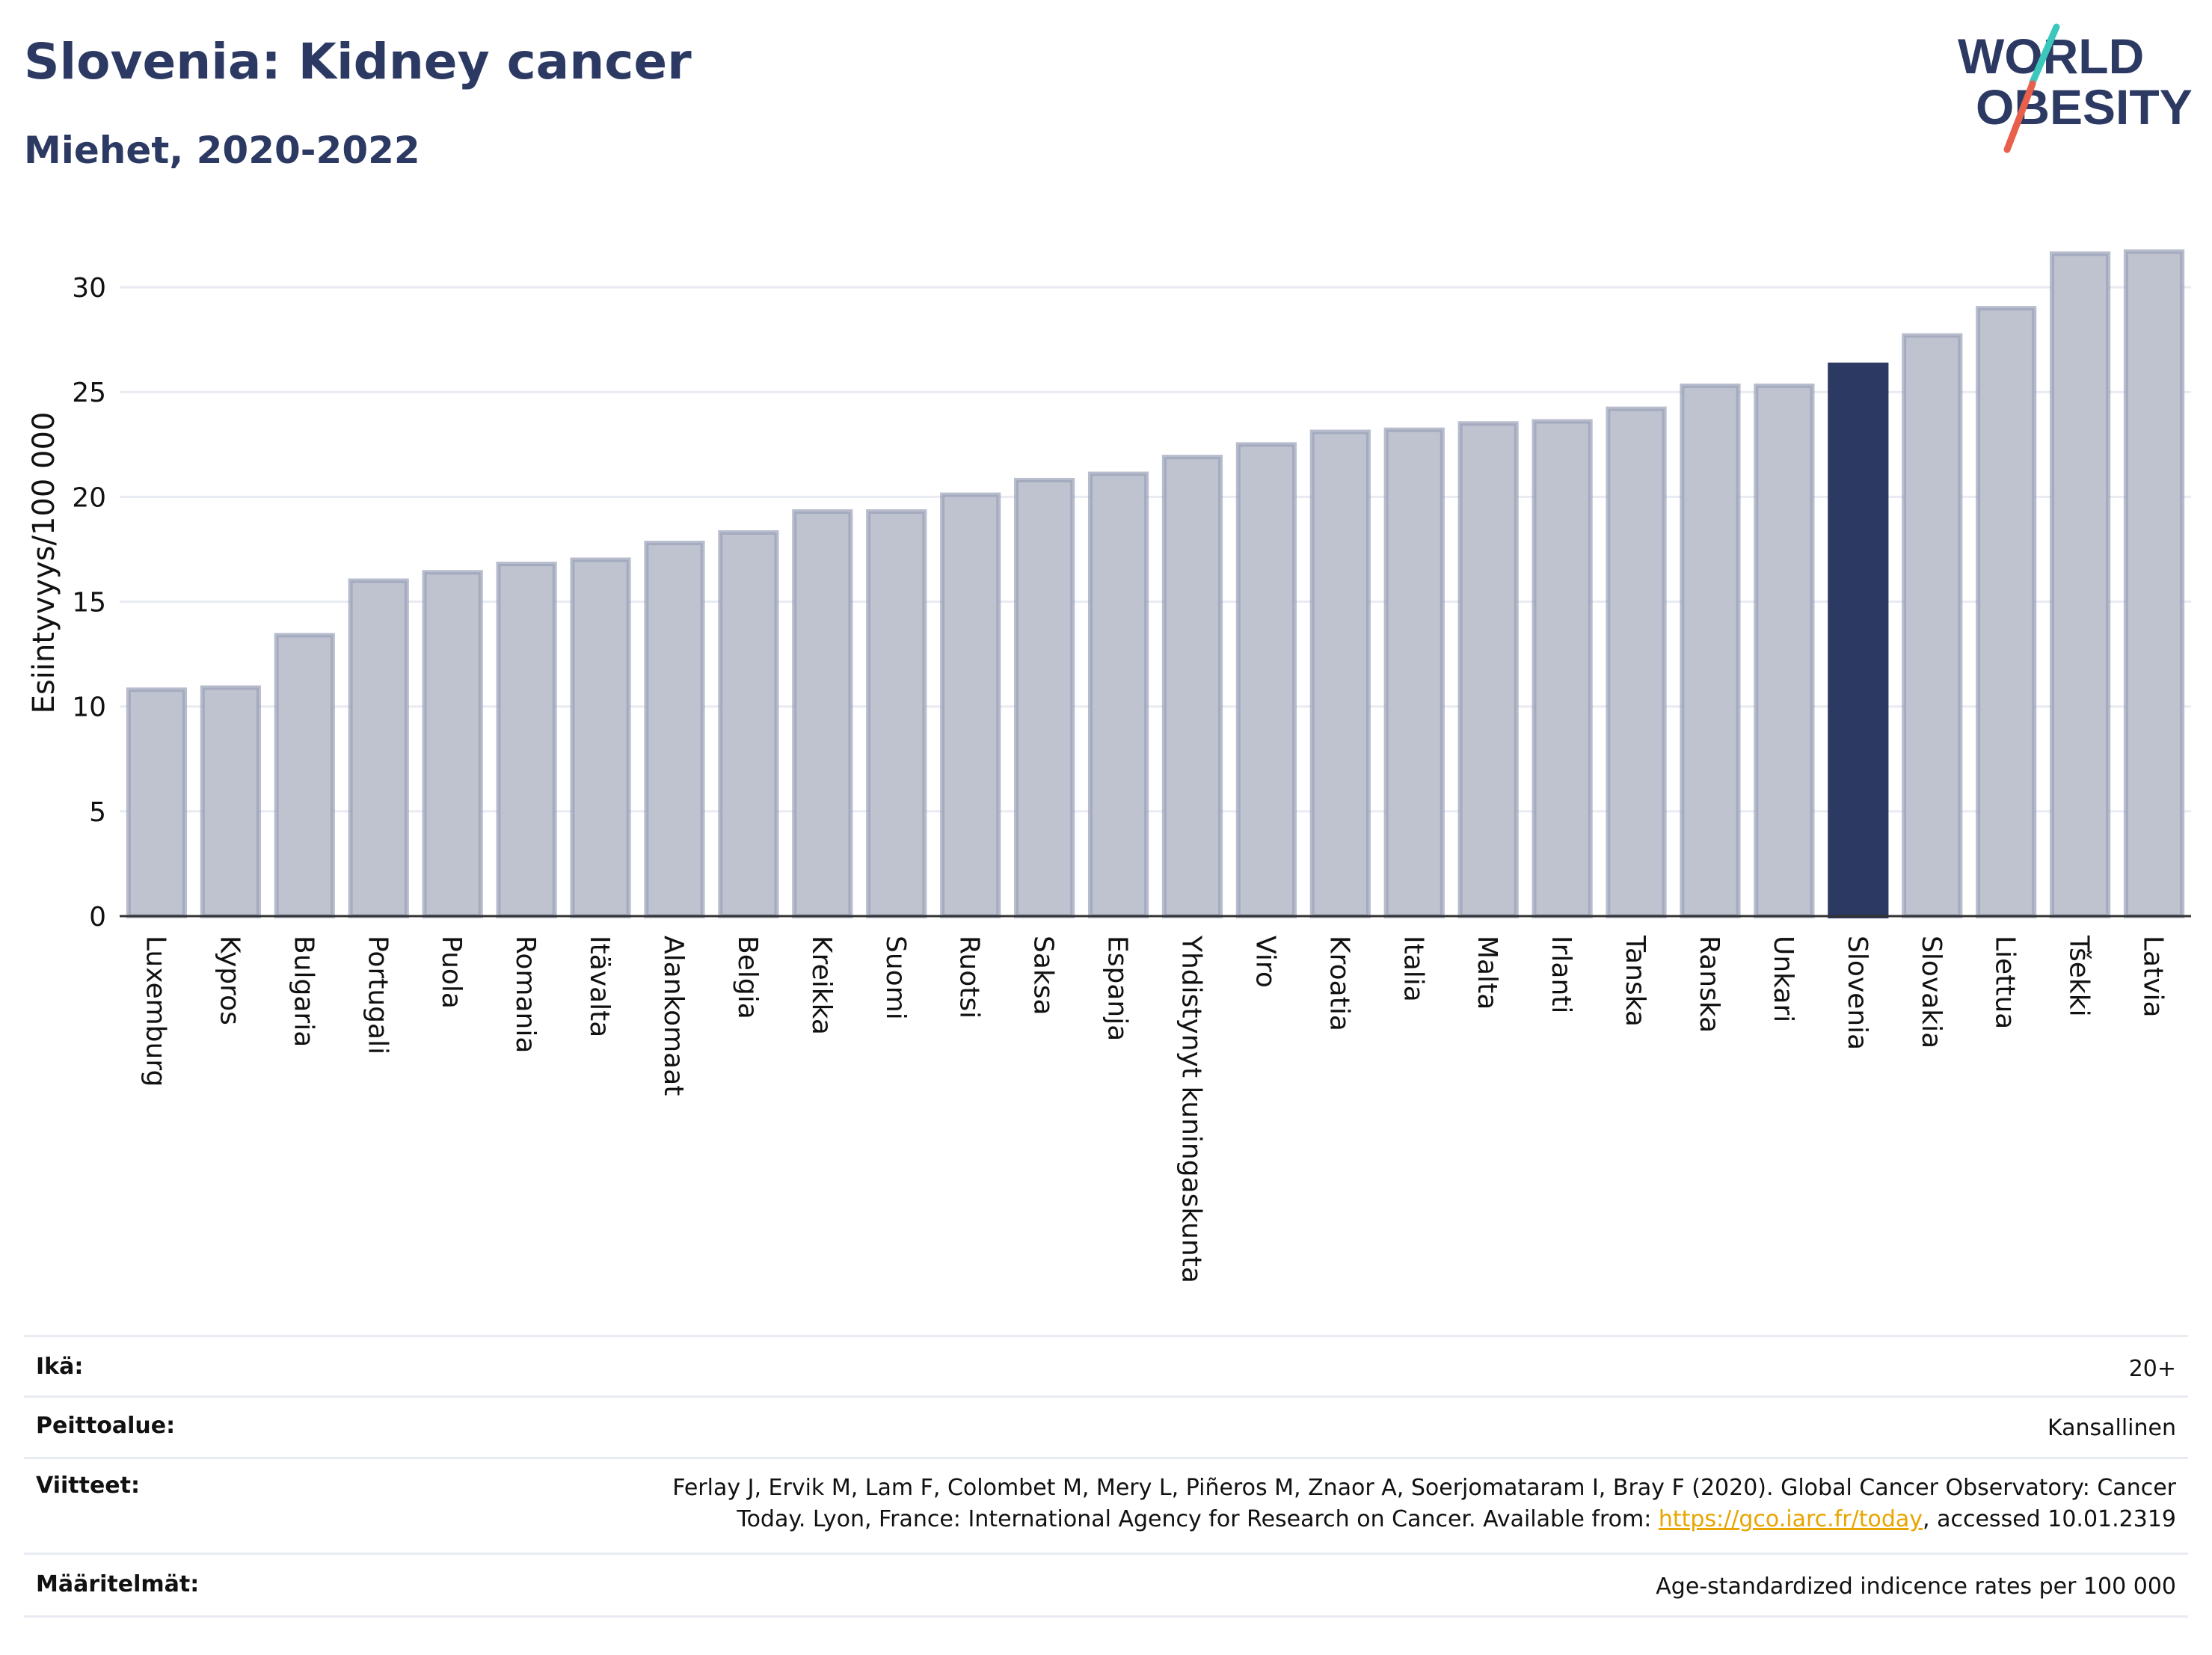  Describe the element at coordinates (2152, 1369) in the screenshot. I see `meta-value-age: 20+` at that location.